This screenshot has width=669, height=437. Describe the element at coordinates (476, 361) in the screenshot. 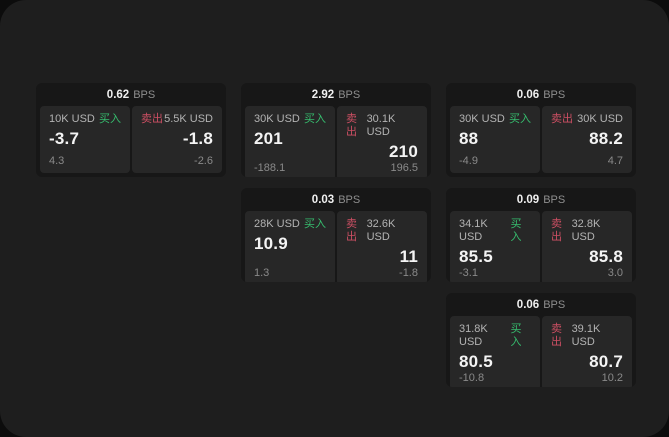

I see `buy-price: 80.5` at that location.